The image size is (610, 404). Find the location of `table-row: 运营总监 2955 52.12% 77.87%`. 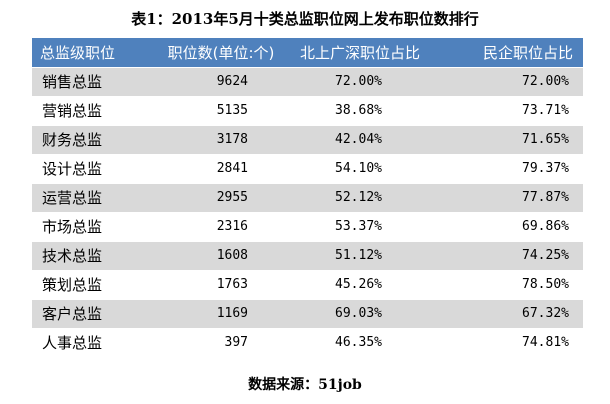

table-row: 运营总监 2955 52.12% 77.87% is located at coordinates (307, 198).